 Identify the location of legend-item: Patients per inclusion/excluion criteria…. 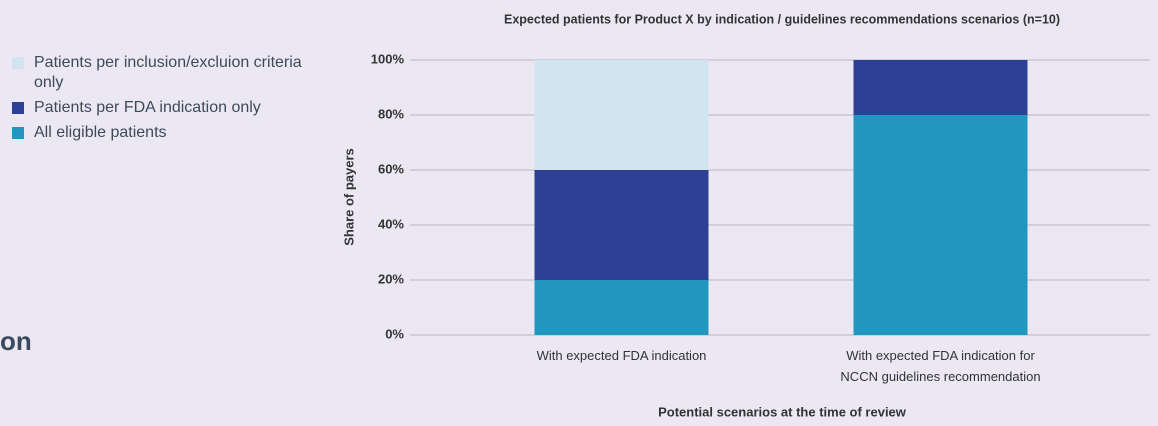
(162, 73).